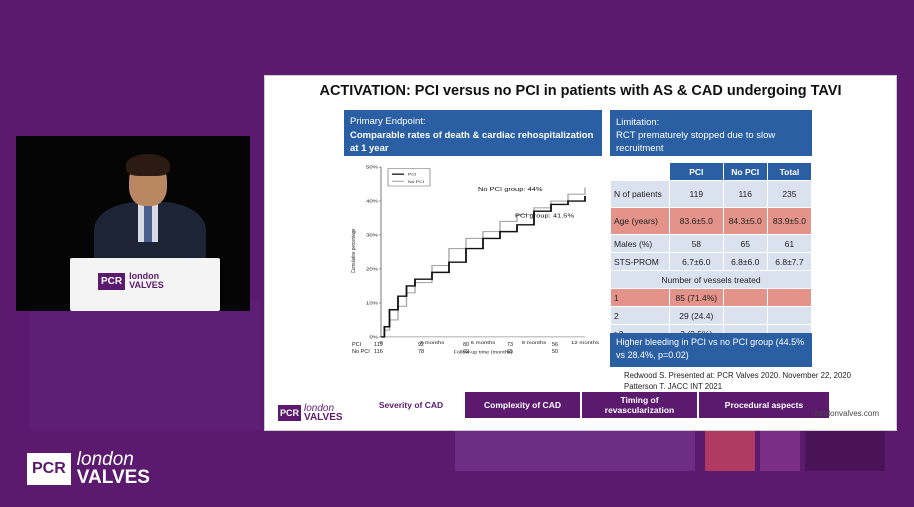 This screenshot has width=914, height=507. What do you see at coordinates (764, 405) in the screenshot?
I see `tab-procedural-aspects: Procedural aspects` at bounding box center [764, 405].